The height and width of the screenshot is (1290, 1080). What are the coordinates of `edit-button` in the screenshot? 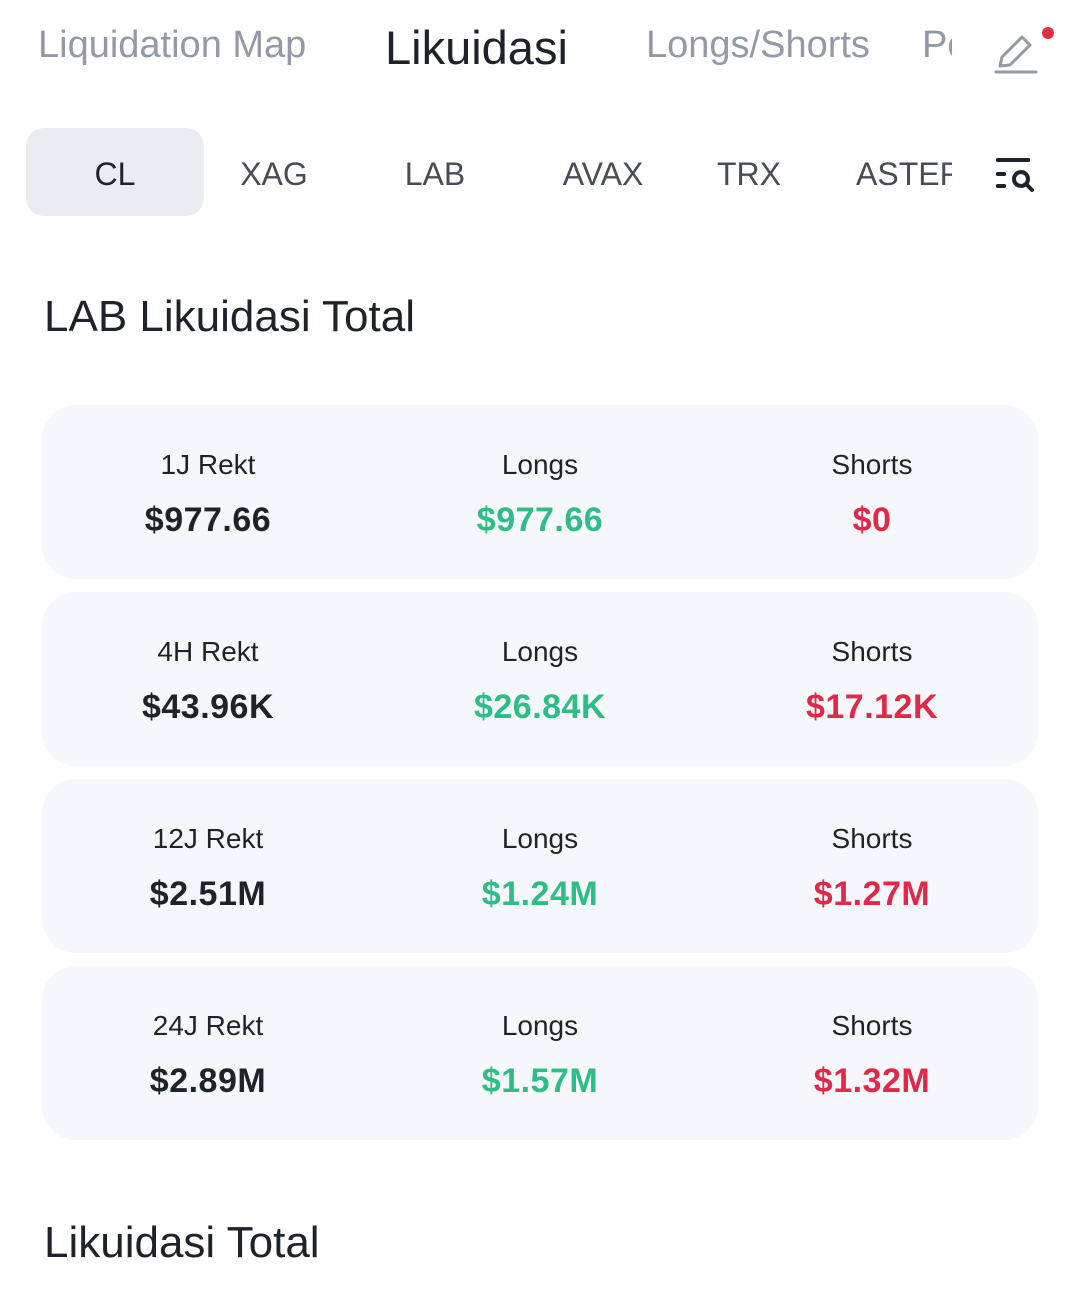 It's located at (1017, 53).